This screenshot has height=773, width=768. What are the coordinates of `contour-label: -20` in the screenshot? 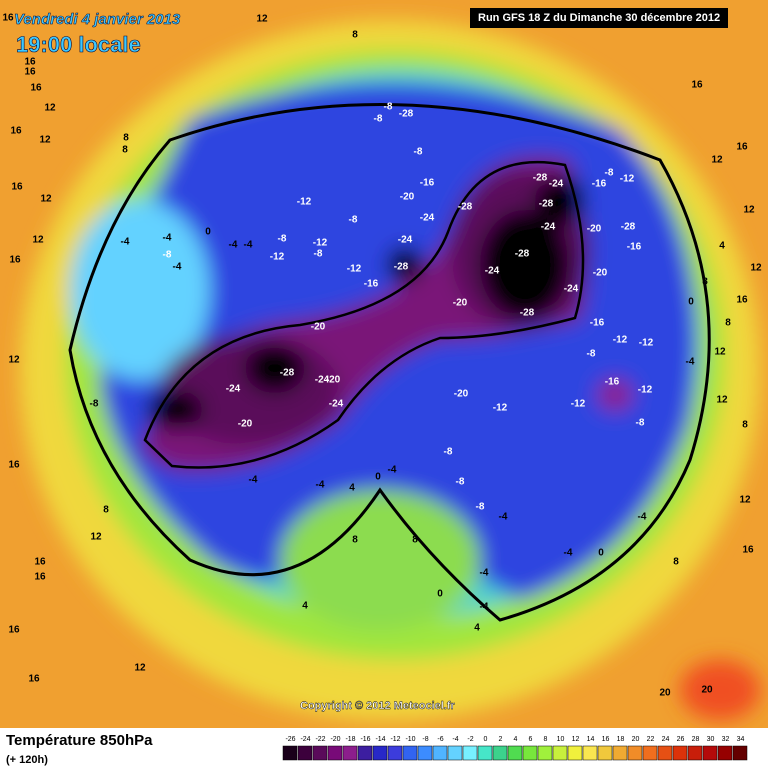 It's located at (460, 303).